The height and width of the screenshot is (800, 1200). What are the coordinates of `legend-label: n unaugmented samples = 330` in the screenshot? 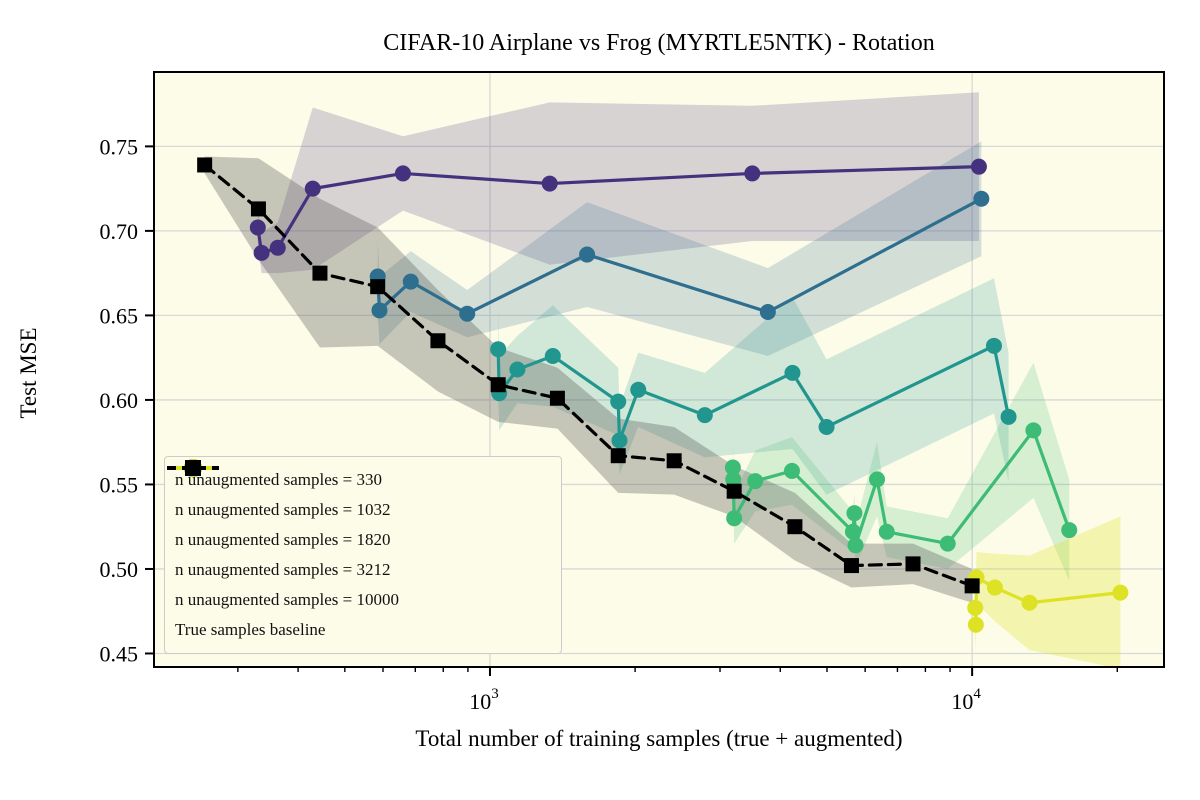 It's located at (278, 479).